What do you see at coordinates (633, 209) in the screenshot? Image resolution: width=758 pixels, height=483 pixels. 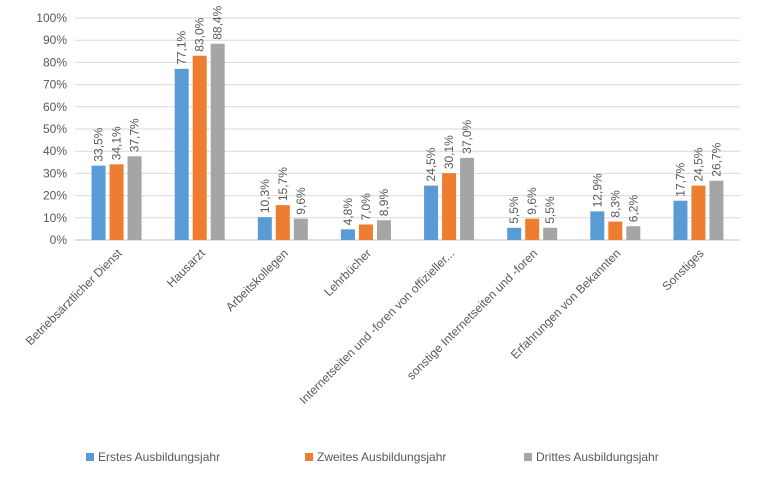 I see `data-label: 6,2%` at bounding box center [633, 209].